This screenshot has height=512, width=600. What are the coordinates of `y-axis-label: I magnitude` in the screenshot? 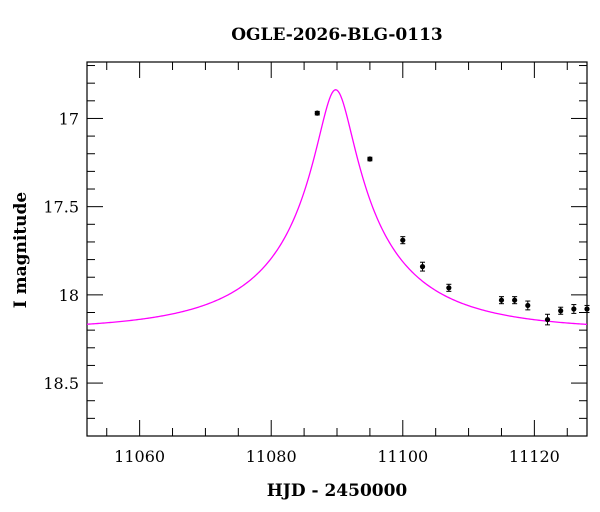 It's located at (21, 250).